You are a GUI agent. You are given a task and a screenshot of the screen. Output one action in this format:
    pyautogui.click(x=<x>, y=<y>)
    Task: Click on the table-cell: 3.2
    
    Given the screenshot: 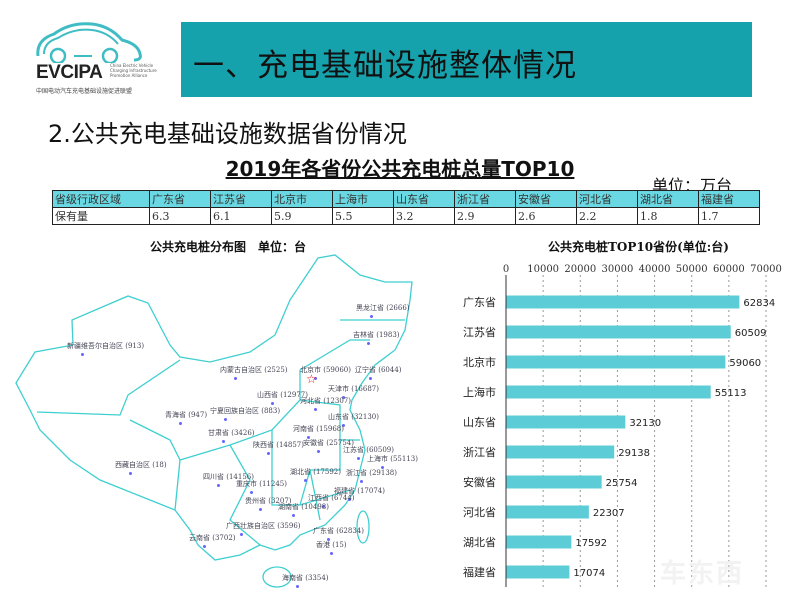 What is the action you would take?
    pyautogui.click(x=424, y=216)
    